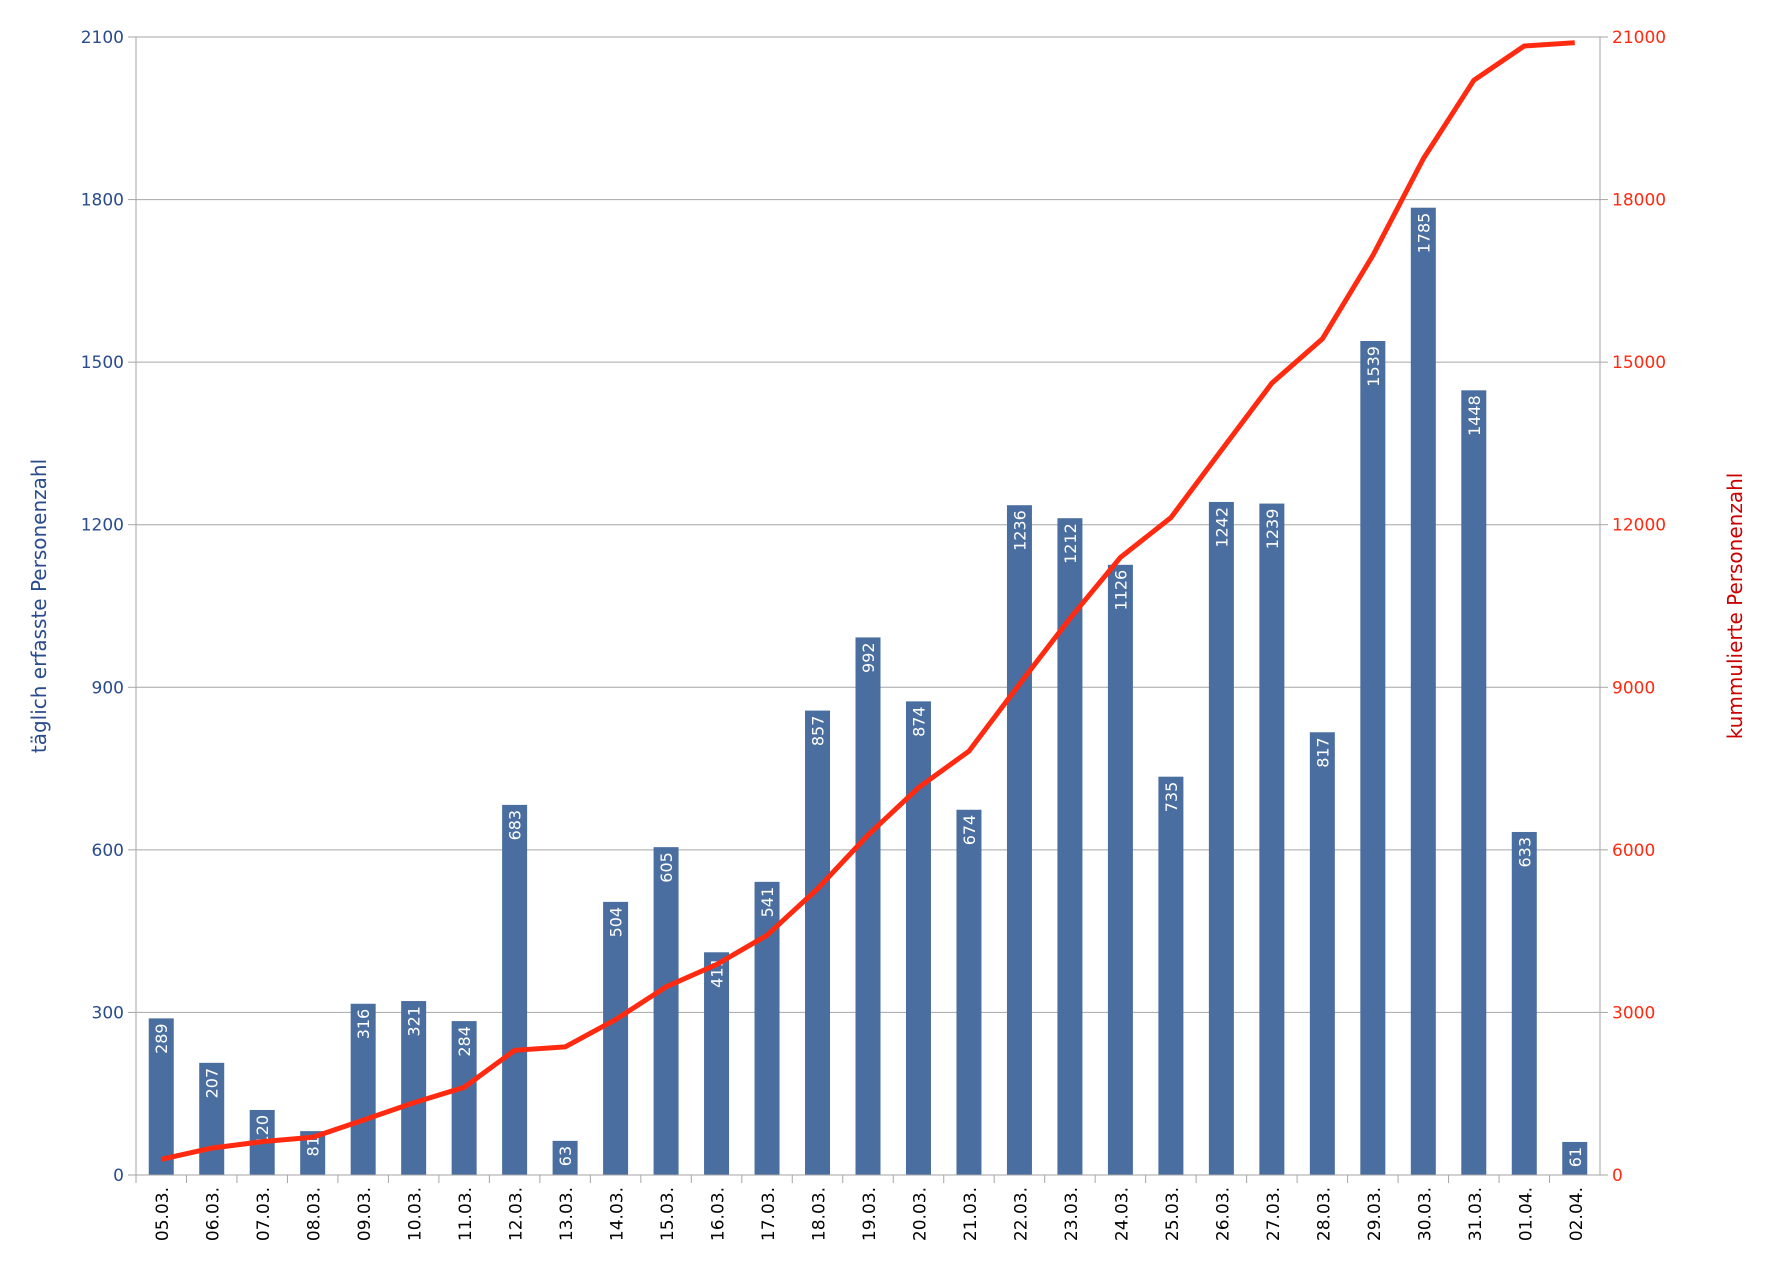 The height and width of the screenshot is (1263, 1786). Describe the element at coordinates (214, 1214) in the screenshot. I see `x-tick-label: 06.03.` at that location.